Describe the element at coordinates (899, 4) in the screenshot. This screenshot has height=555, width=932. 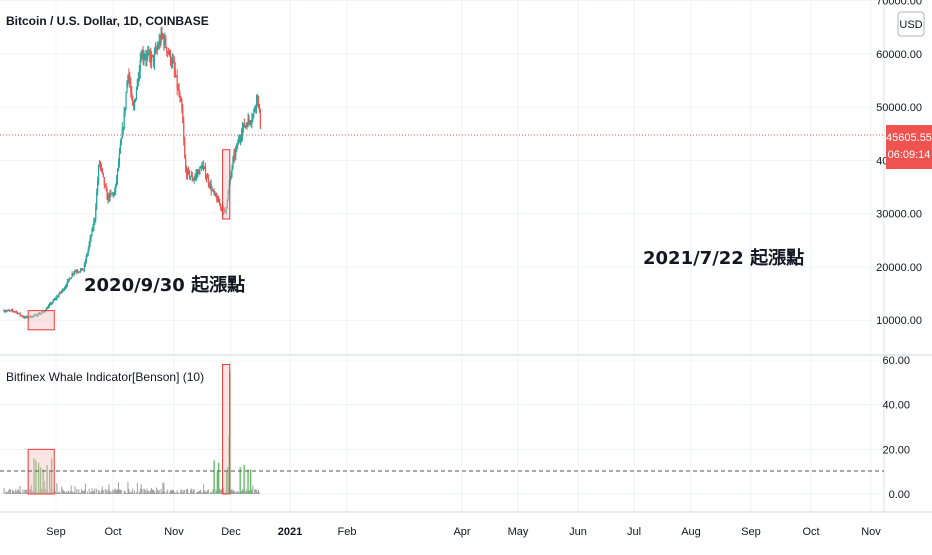
I see `price-tick-label: 70000.00` at that location.